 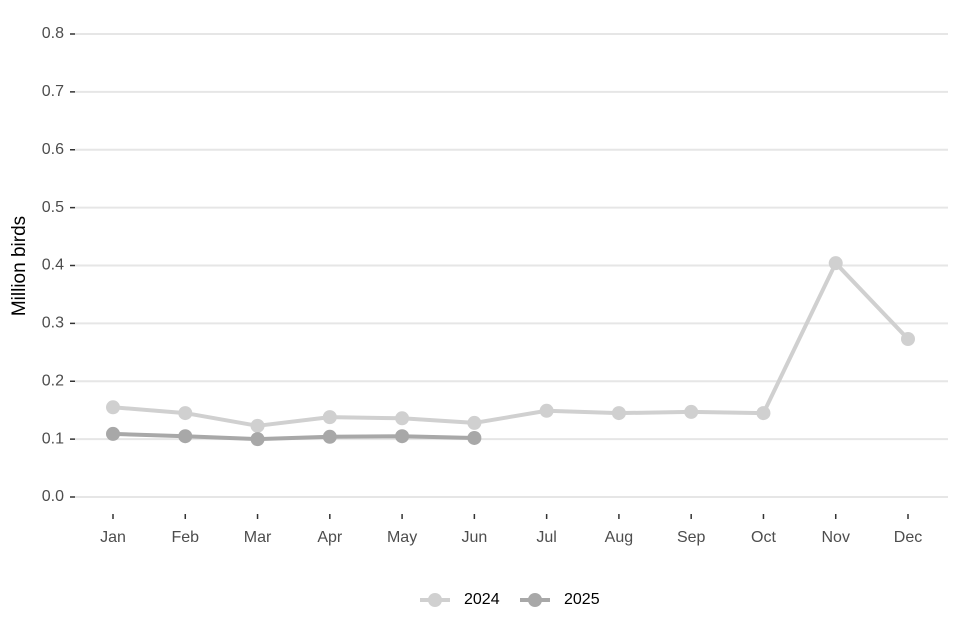 What do you see at coordinates (53, 91) in the screenshot?
I see `y-tick-label: 0.7` at bounding box center [53, 91].